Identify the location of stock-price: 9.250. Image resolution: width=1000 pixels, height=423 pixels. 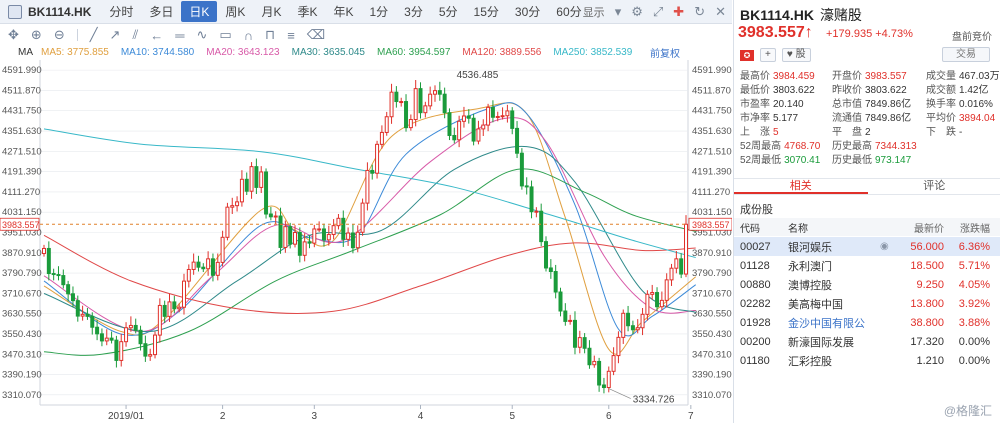
(930, 284).